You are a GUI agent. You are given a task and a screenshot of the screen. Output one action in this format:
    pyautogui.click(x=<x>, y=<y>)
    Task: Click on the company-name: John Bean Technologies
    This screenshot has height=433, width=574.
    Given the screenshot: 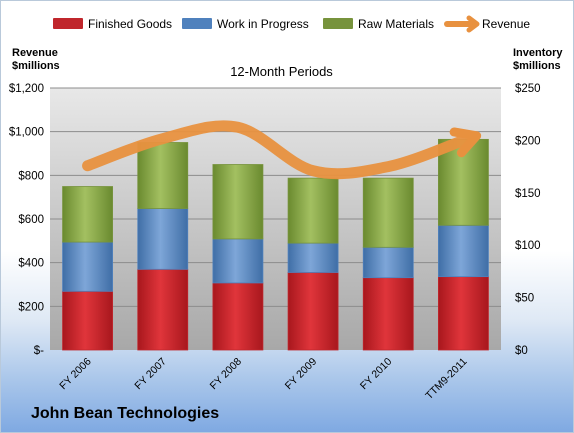 What is the action you would take?
    pyautogui.click(x=125, y=413)
    